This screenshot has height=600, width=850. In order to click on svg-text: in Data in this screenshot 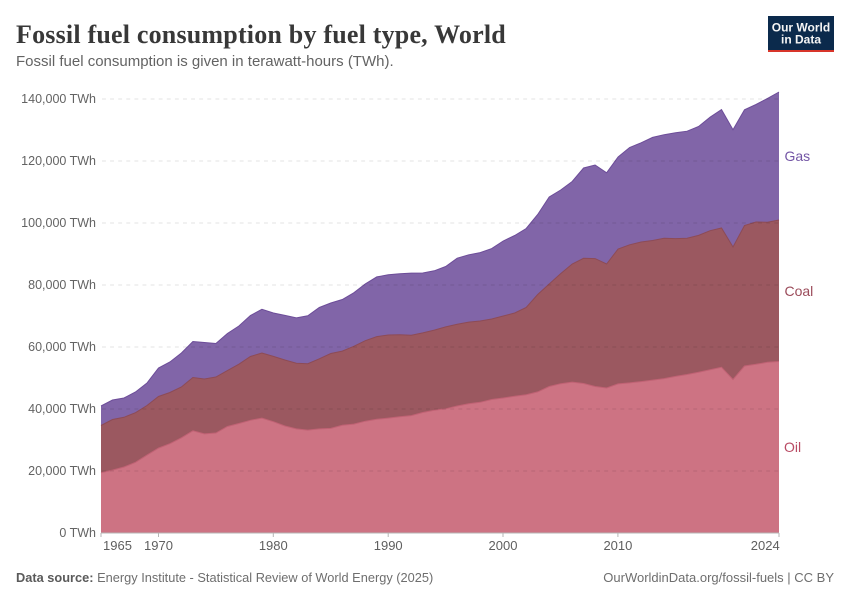, I will do `click(801, 40)`.